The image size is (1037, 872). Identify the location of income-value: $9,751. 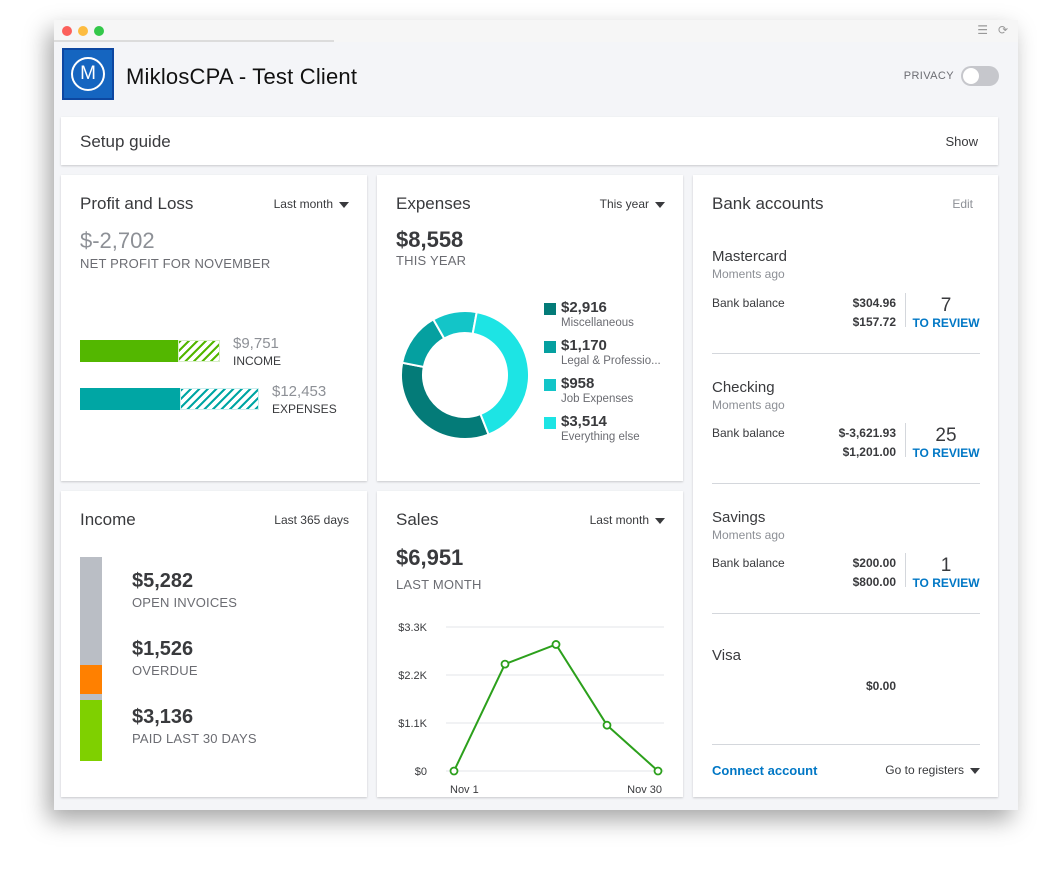
(256, 343).